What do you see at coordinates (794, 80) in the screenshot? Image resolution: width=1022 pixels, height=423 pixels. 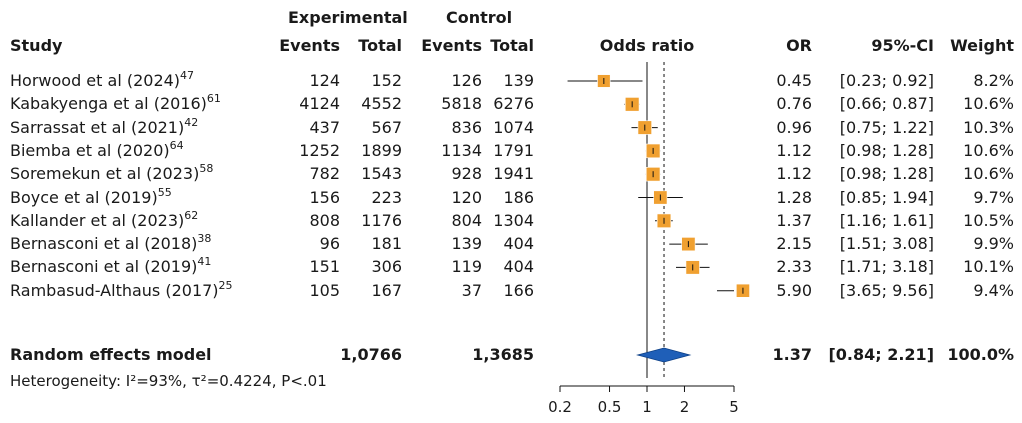 I see `study-or: 0.45` at bounding box center [794, 80].